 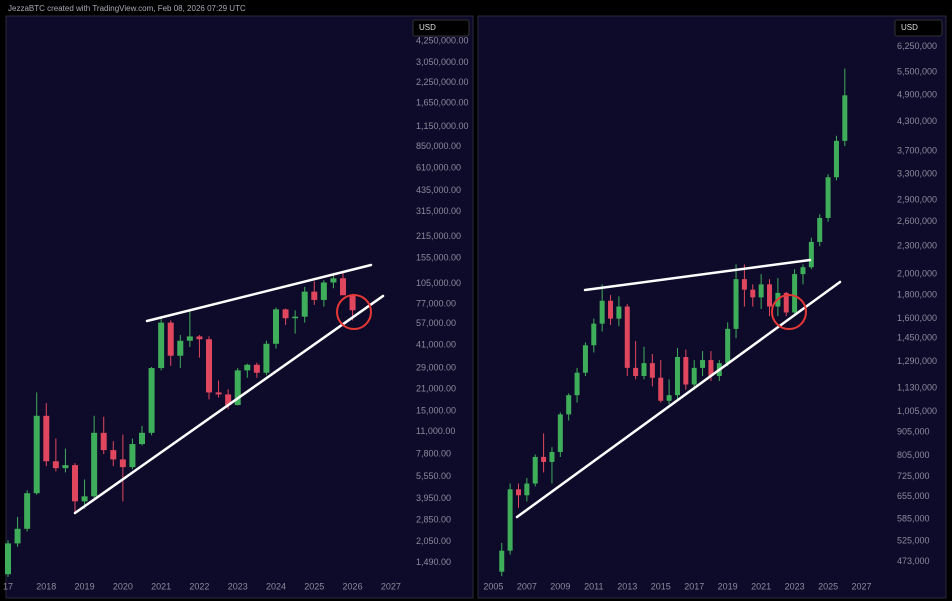 I want to click on y-tick-label: 6,250,000, so click(x=917, y=46).